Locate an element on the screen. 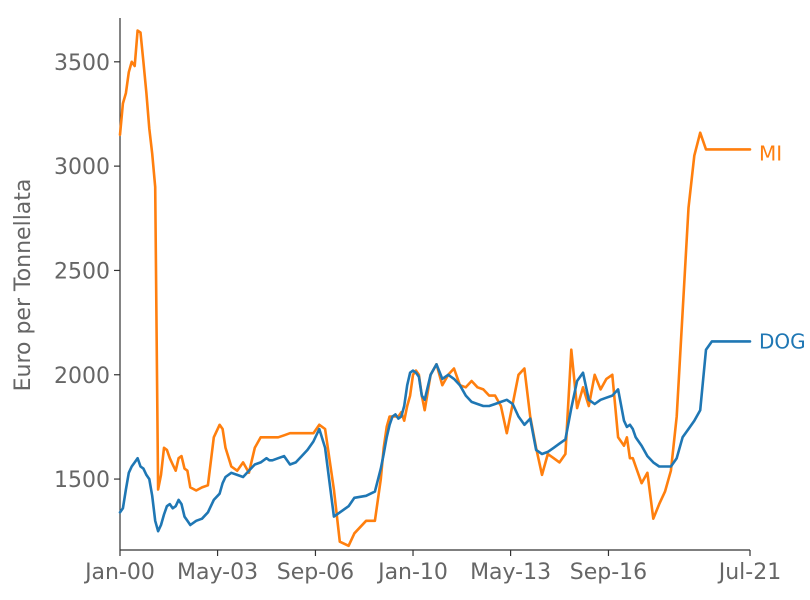 The image size is (810, 600). x-tick-label: Jan-00 is located at coordinates (119, 572).